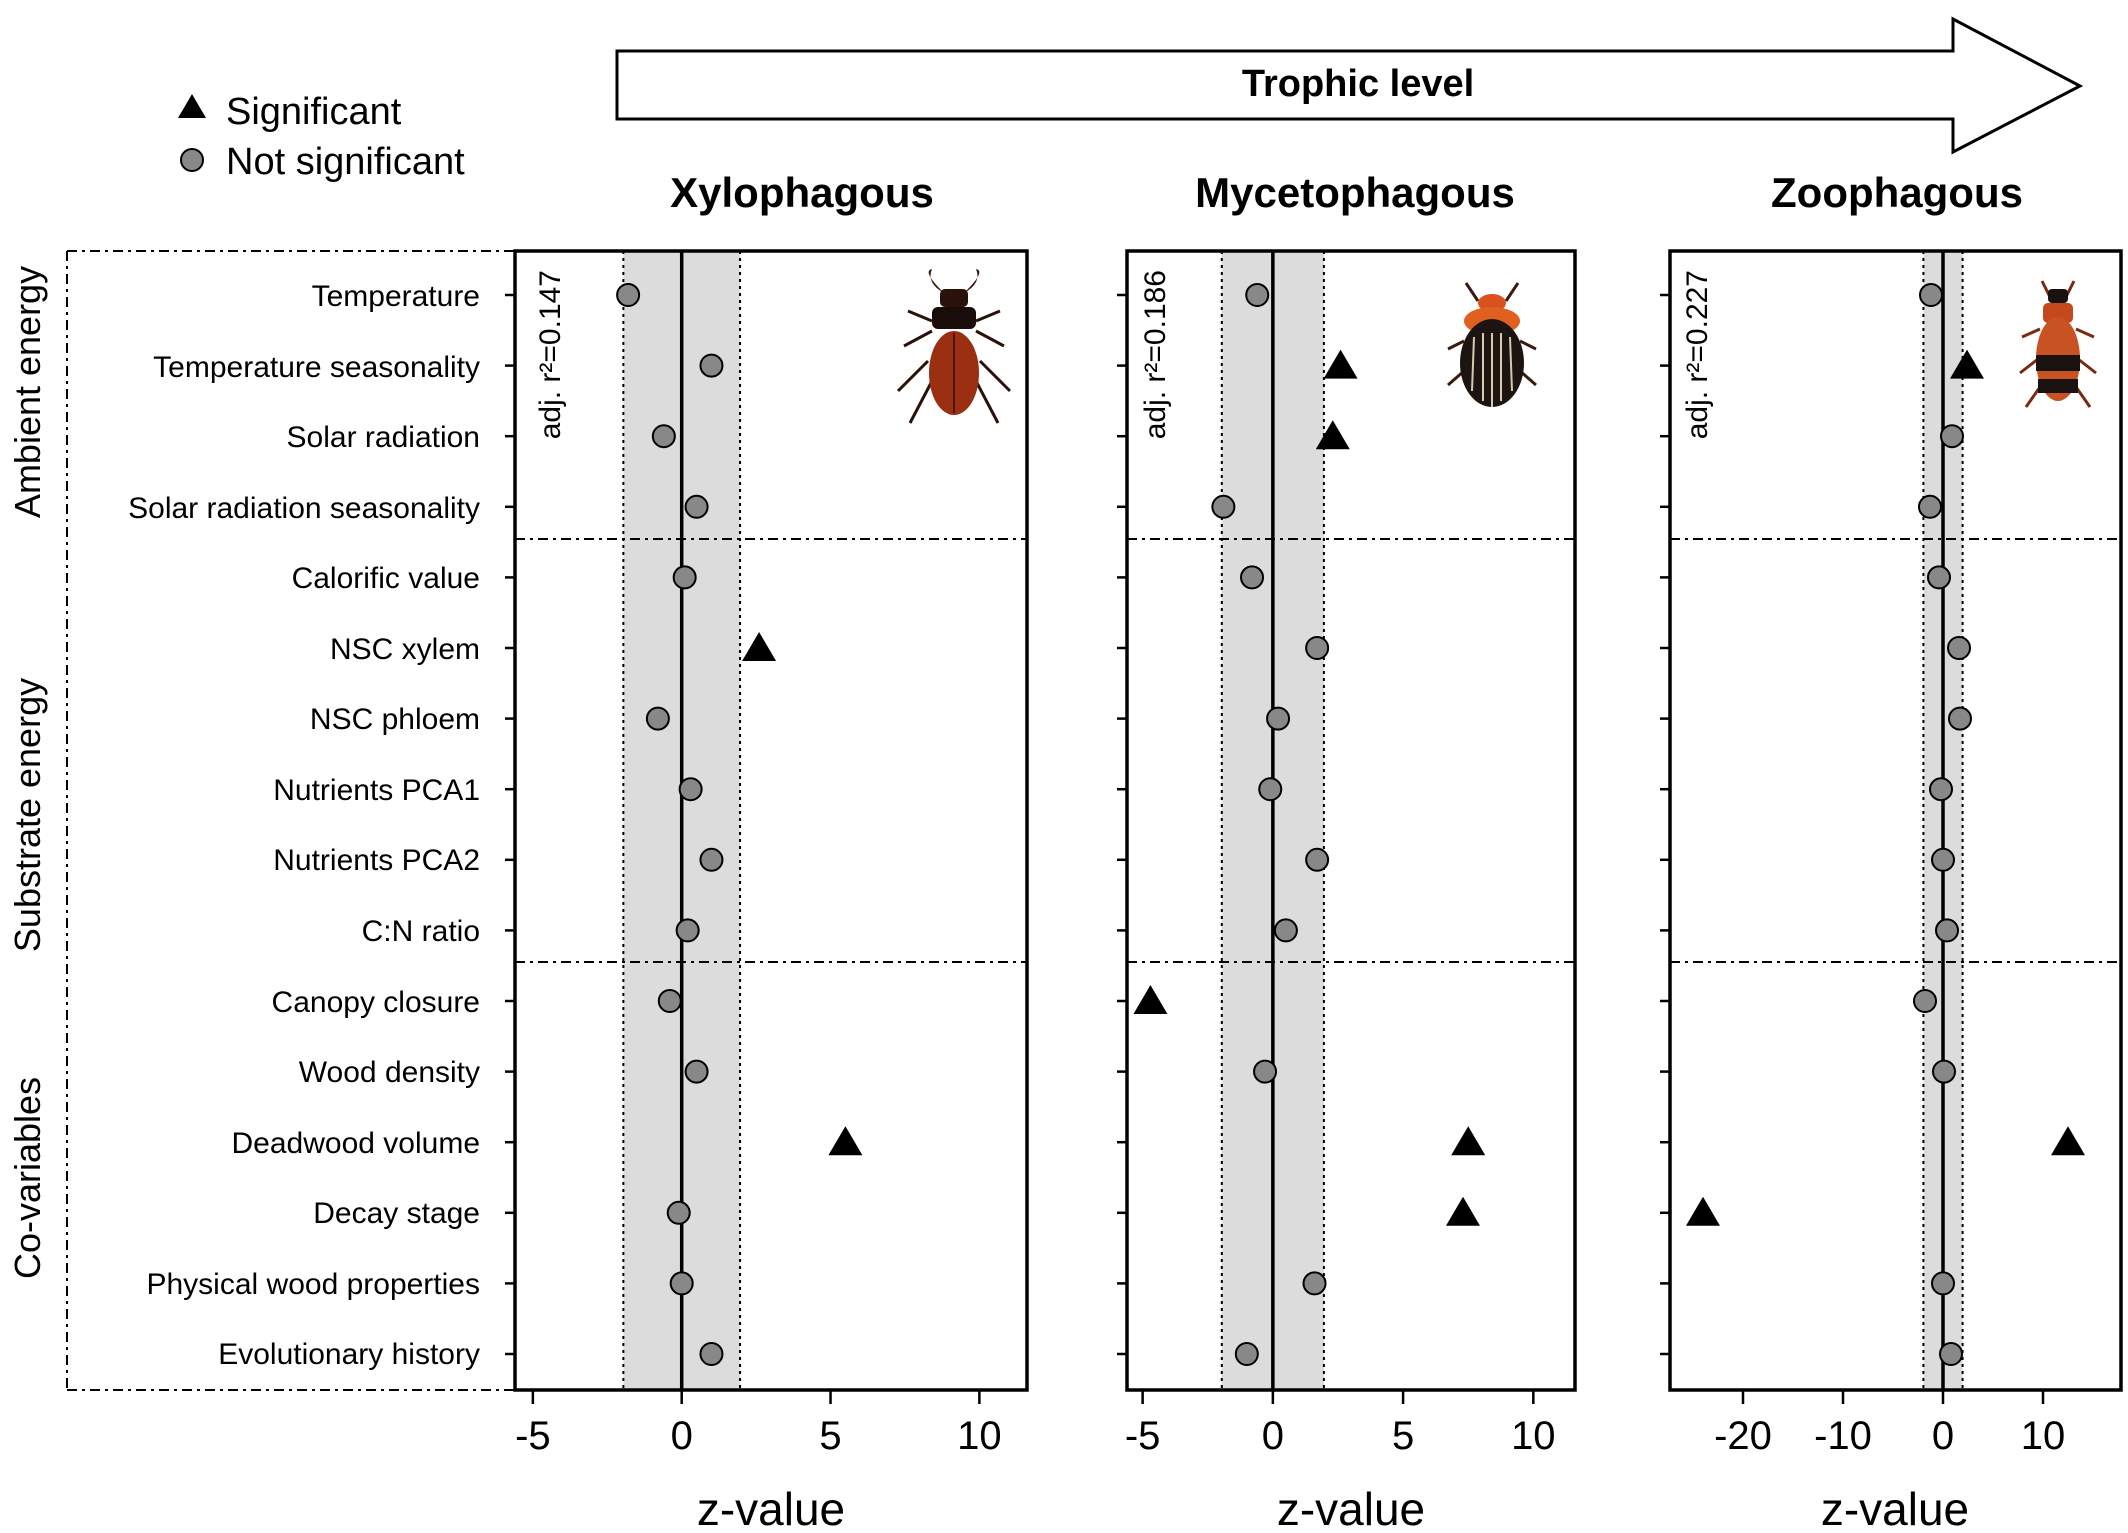 The image size is (2128, 1533). What do you see at coordinates (396, 1213) in the screenshot?
I see `variable-label: Decay stage` at bounding box center [396, 1213].